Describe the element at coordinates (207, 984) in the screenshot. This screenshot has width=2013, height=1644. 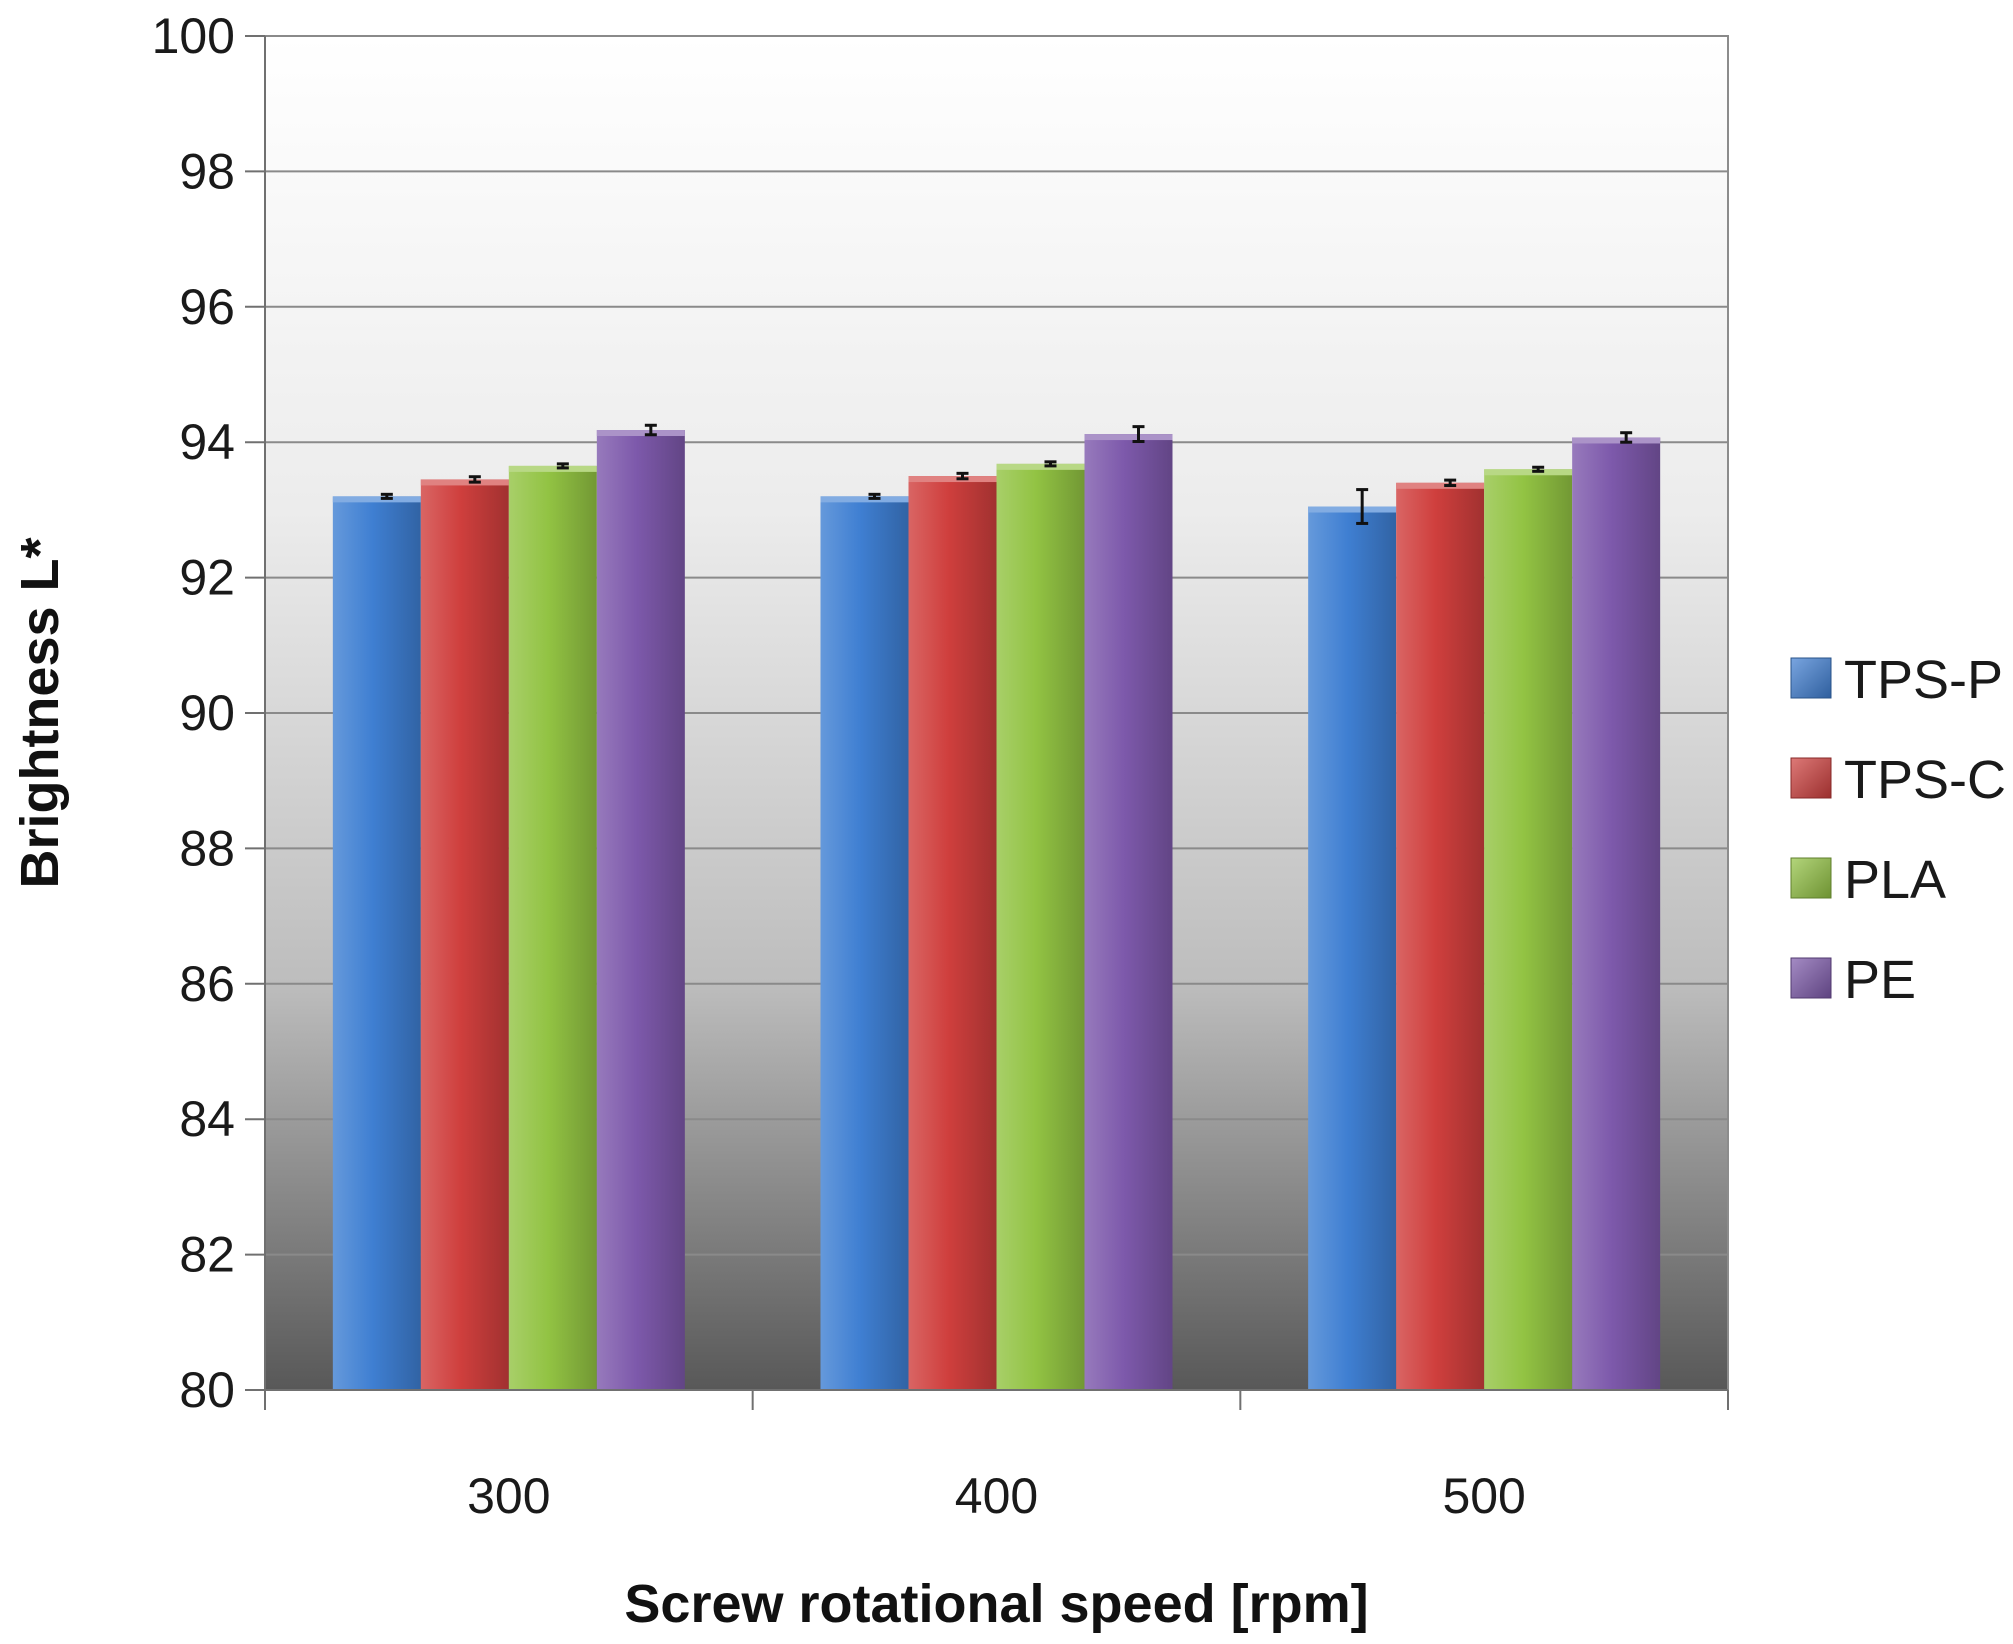
I see `y-tick-label: 86` at that location.